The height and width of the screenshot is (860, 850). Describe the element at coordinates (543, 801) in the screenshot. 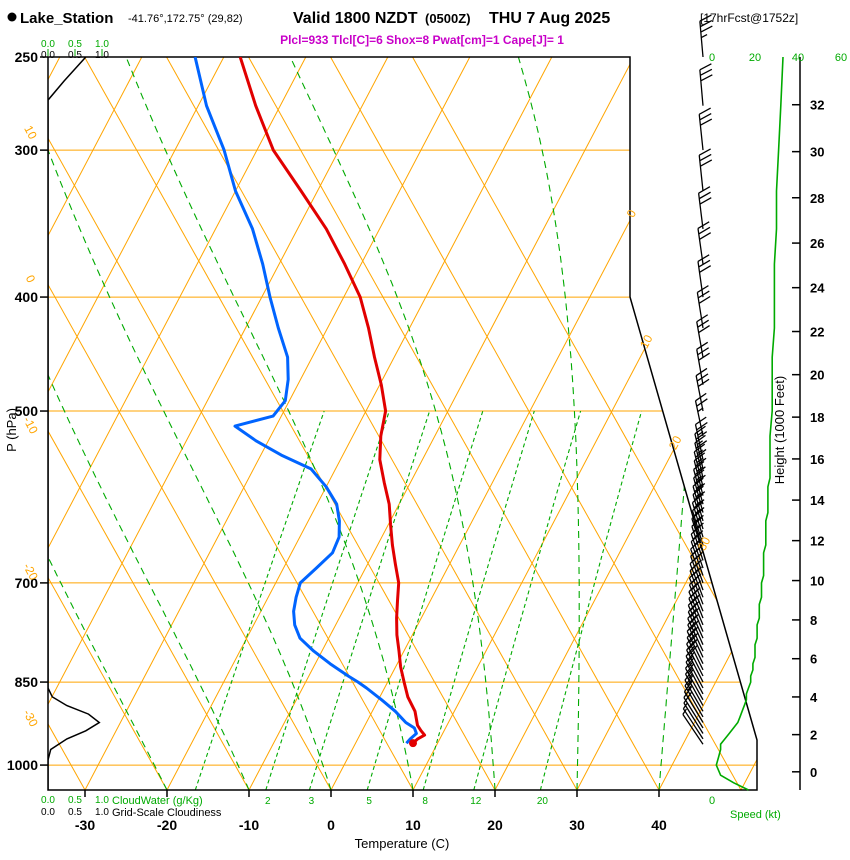

I see `mixing-ratio-label: 20` at that location.